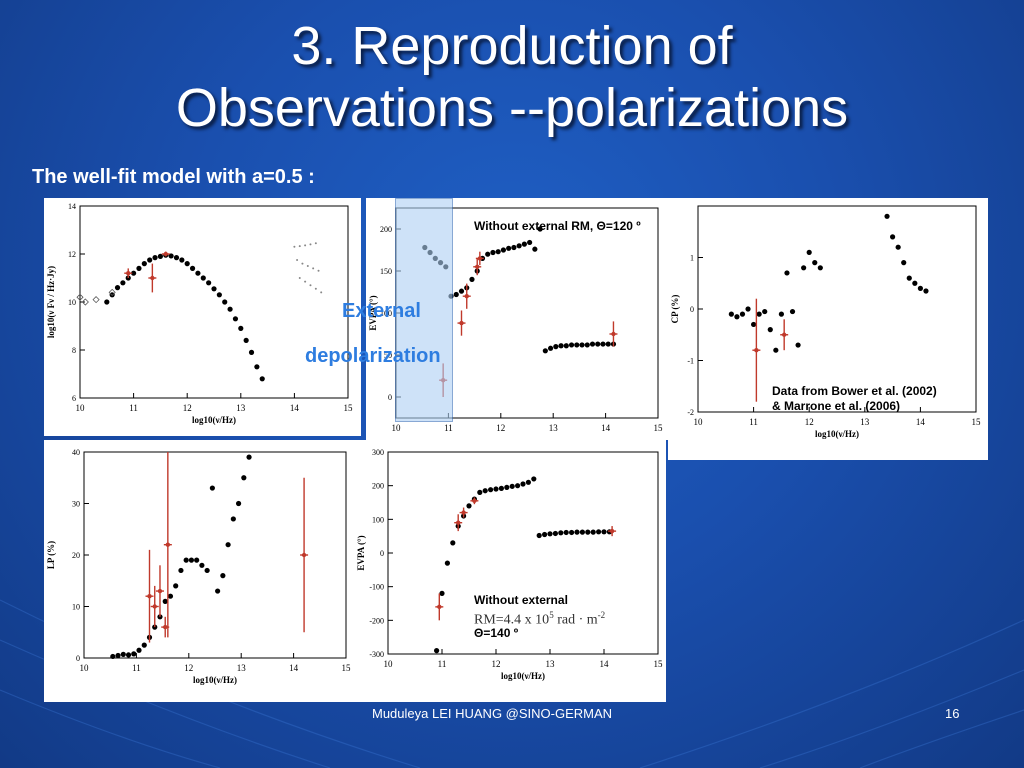 The height and width of the screenshot is (768, 1024). Describe the element at coordinates (373, 312) in the screenshot. I see `y-axis-label: EVPA (°)` at that location.